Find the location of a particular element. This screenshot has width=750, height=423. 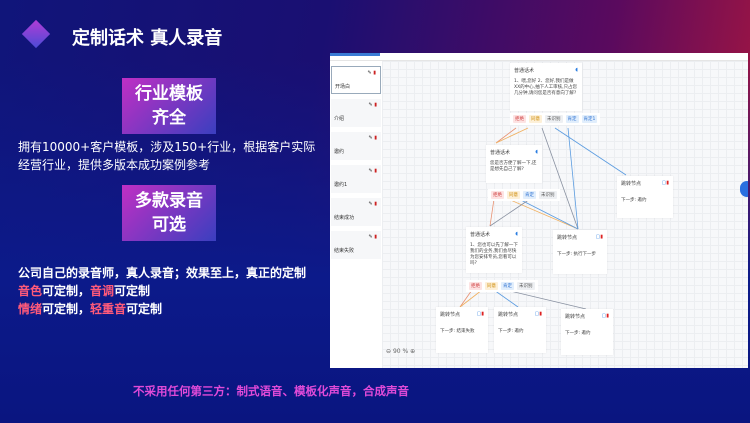

page-title: 定制话术 真人录音 is located at coordinates (147, 38).